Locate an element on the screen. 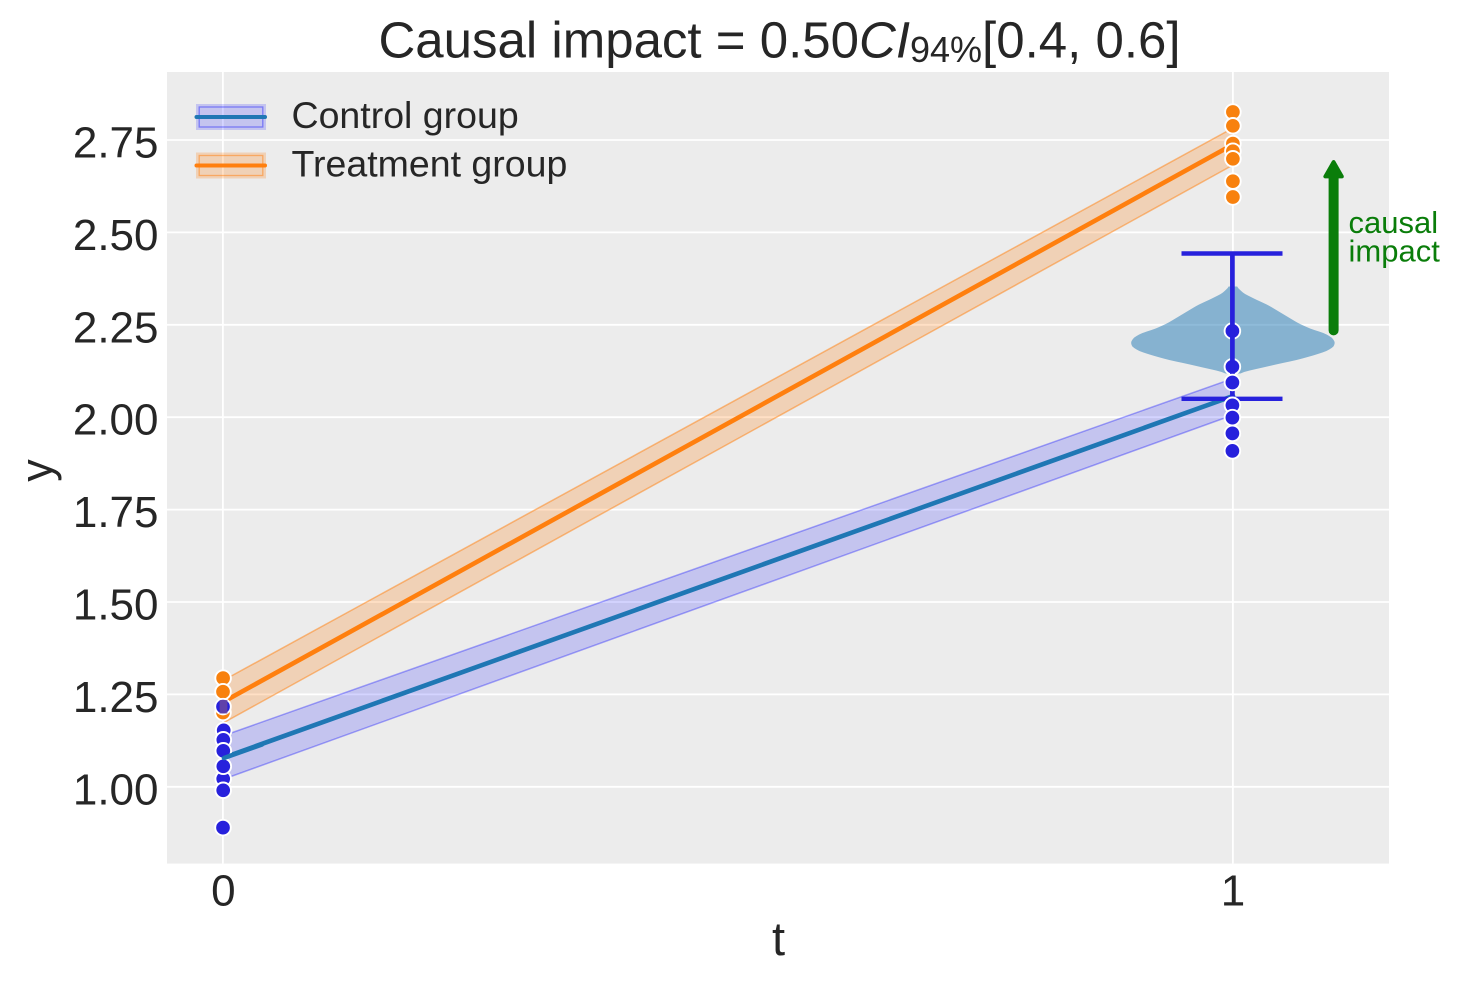 The width and height of the screenshot is (1463, 988). svg-text: 2.25 is located at coordinates (116, 327).